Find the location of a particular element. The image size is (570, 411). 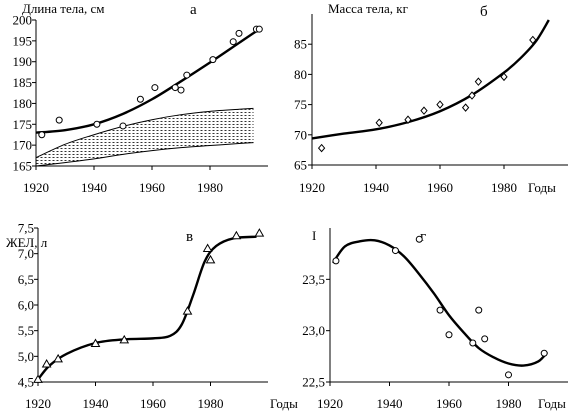

y-tick-label: 70 is located at coordinates (300, 134).